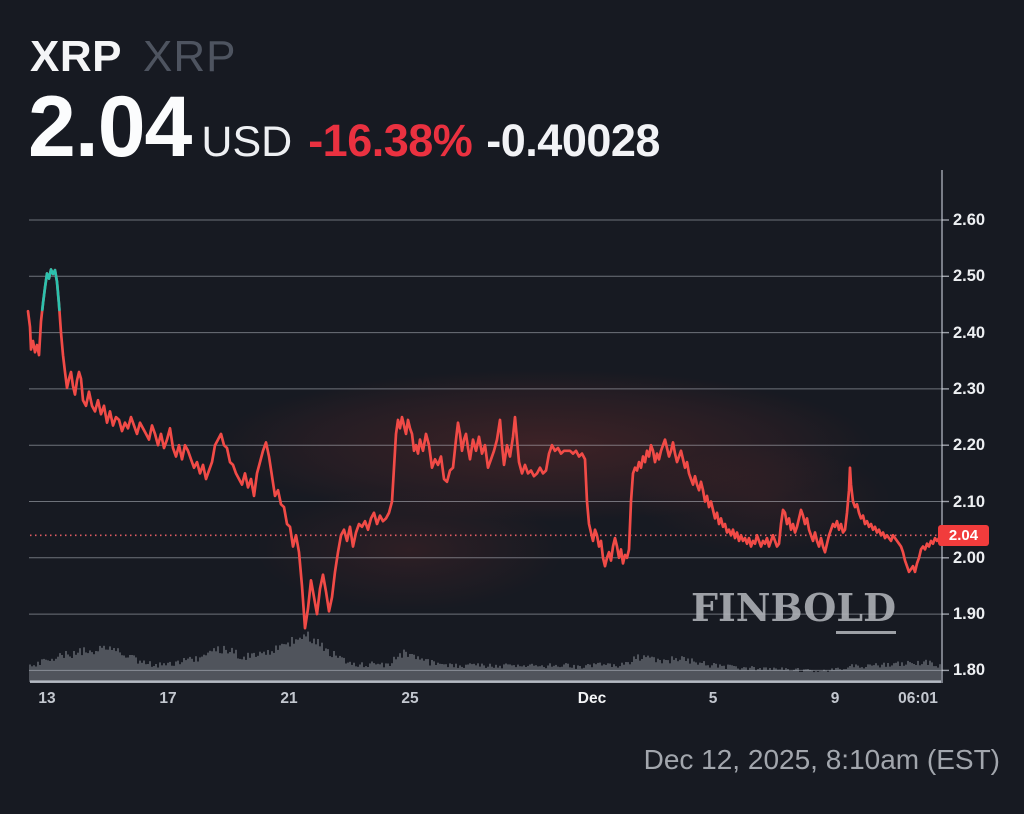 The image size is (1024, 814). I want to click on current-price-badge: 2.04, so click(963, 535).